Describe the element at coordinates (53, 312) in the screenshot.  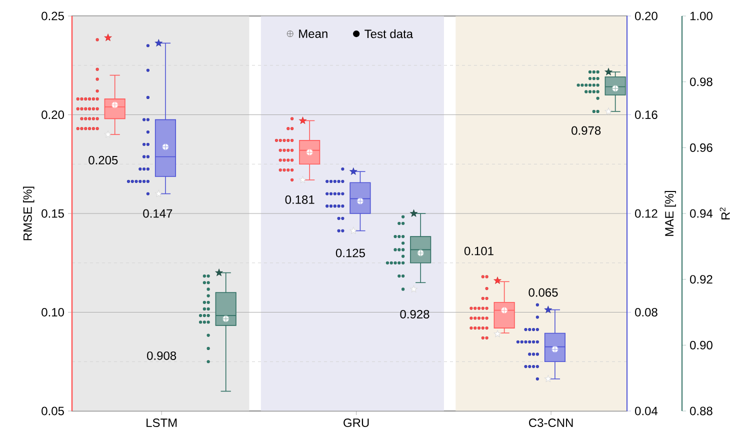
I see `y-tick-label: 0.10` at that location.